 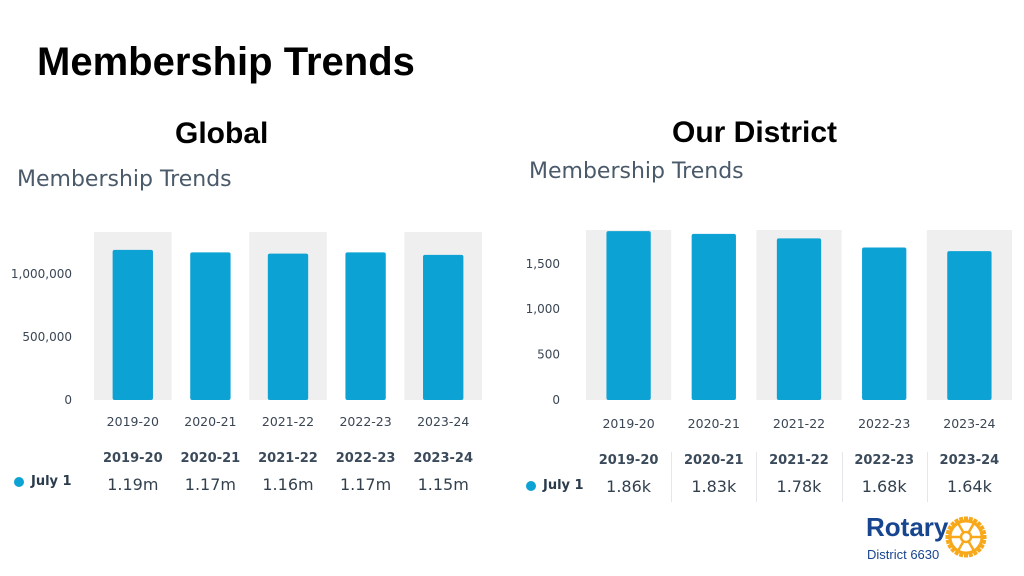 I want to click on district-summary-value: 1.64k, so click(x=969, y=486).